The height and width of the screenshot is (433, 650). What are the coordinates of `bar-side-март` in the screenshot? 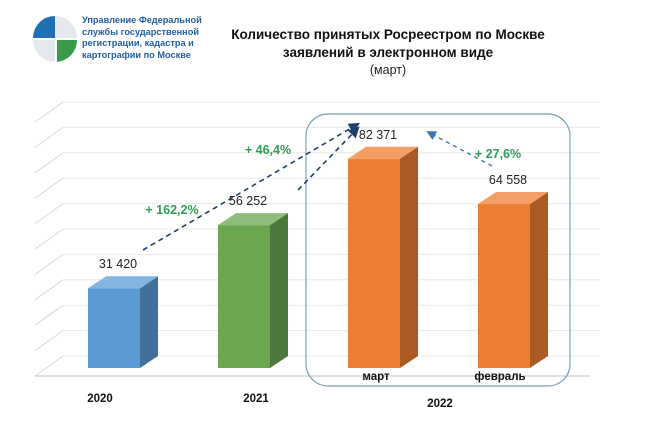 It's located at (409, 257).